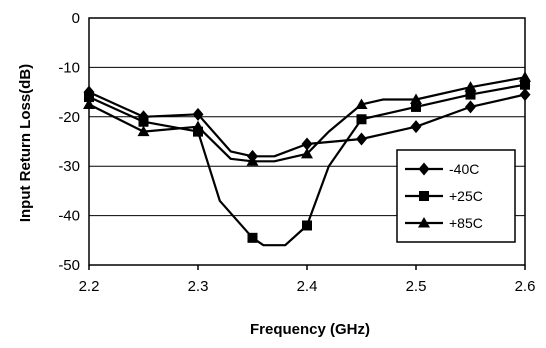 This screenshot has width=546, height=348. What do you see at coordinates (69, 216) in the screenshot?
I see `y-tick-label-4: -40` at bounding box center [69, 216].